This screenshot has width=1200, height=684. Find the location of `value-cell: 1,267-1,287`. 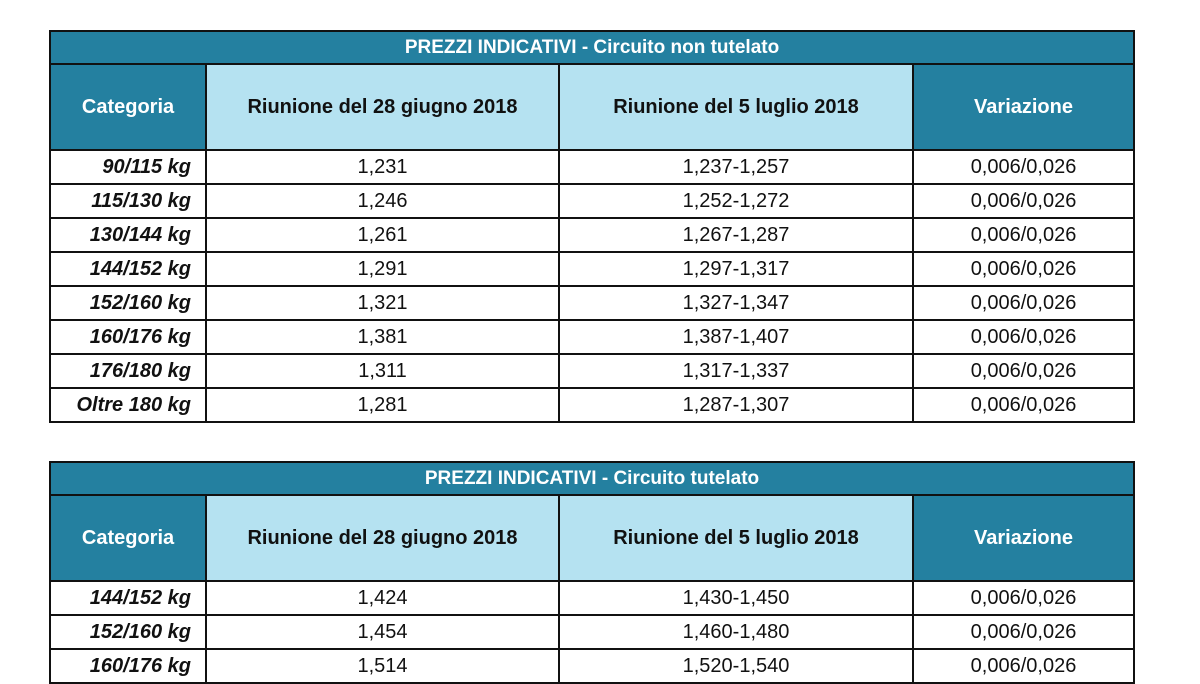

value-cell: 1,267-1,287 is located at coordinates (736, 235).